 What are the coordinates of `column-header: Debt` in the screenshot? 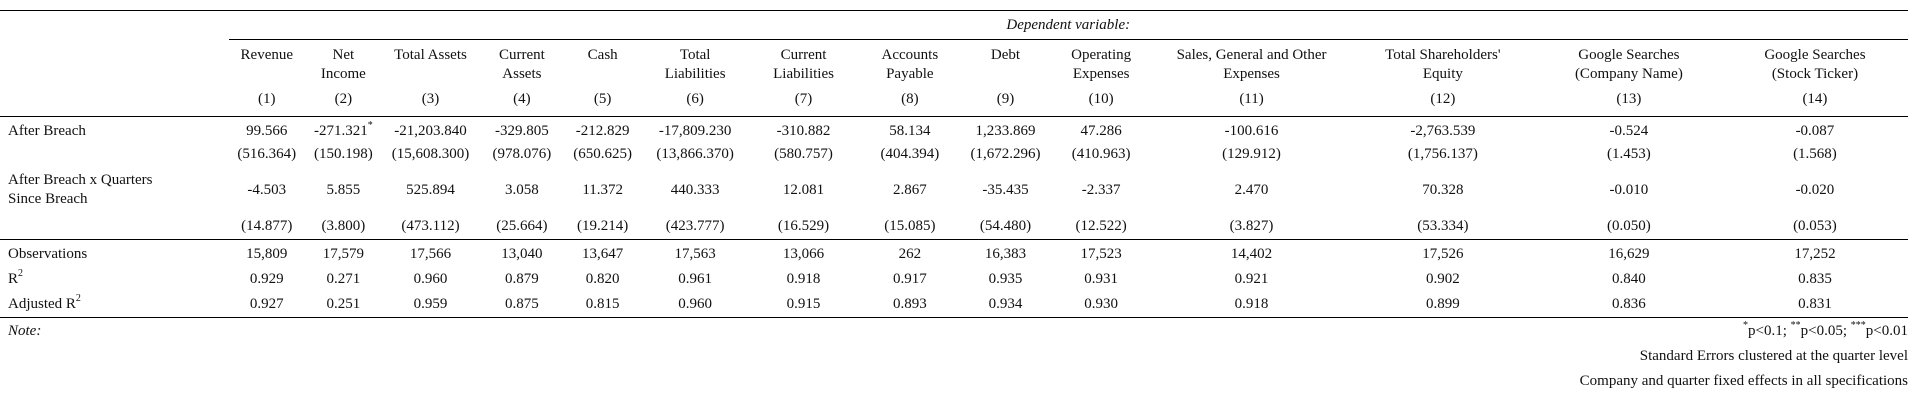 It's located at (1005, 65).